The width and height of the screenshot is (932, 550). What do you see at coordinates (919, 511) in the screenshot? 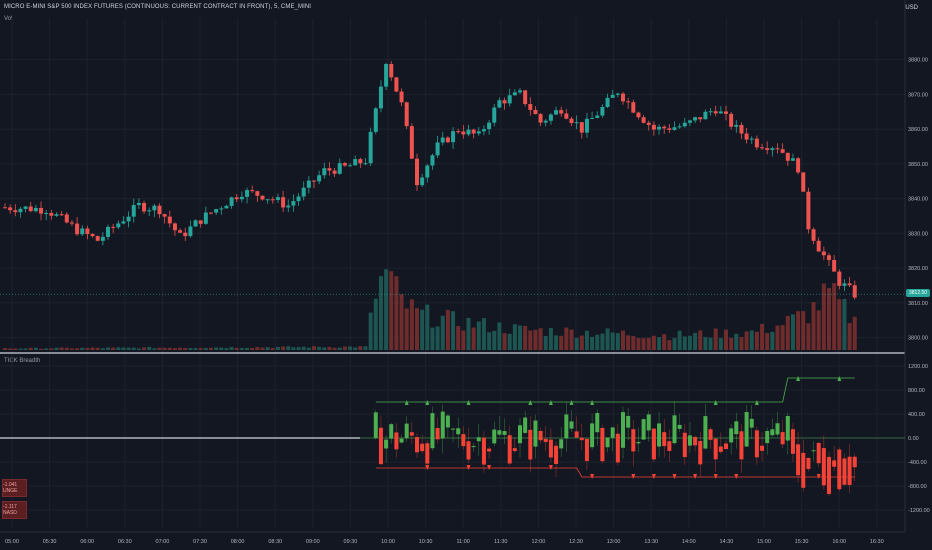
I see `tick-axis-tick: -1200.00` at bounding box center [919, 511].